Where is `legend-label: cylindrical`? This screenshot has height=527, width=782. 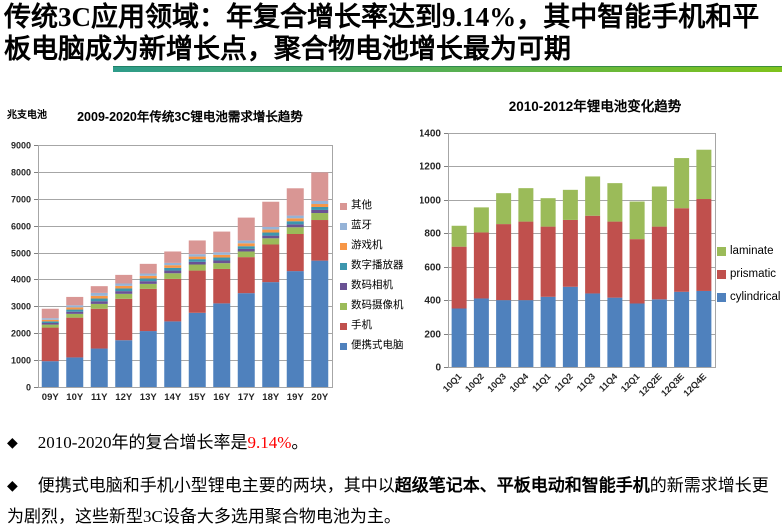 legend-label: cylindrical is located at coordinates (755, 297).